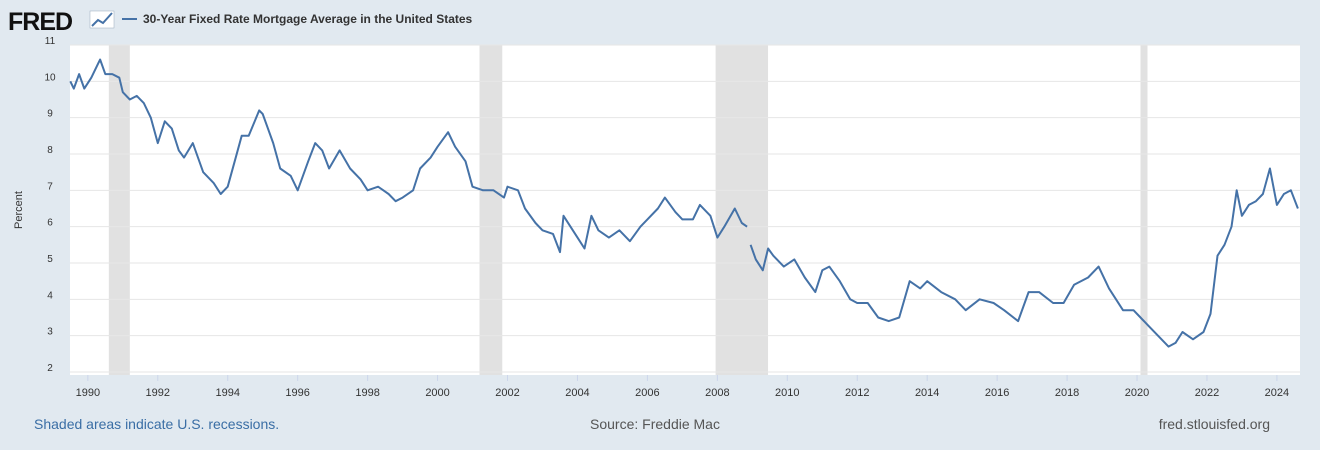 The width and height of the screenshot is (1320, 450). What do you see at coordinates (647, 393) in the screenshot?
I see `x-tick-label: 2006` at bounding box center [647, 393].